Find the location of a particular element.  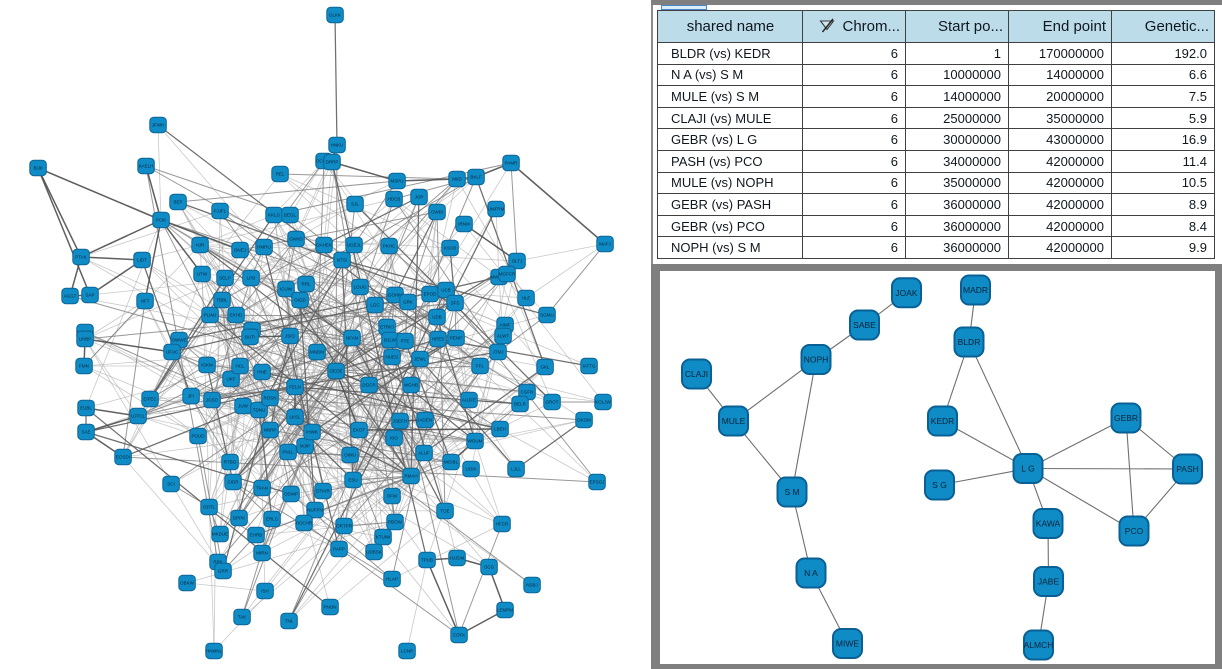

svg-text: DNEJ is located at coordinates (240, 250).